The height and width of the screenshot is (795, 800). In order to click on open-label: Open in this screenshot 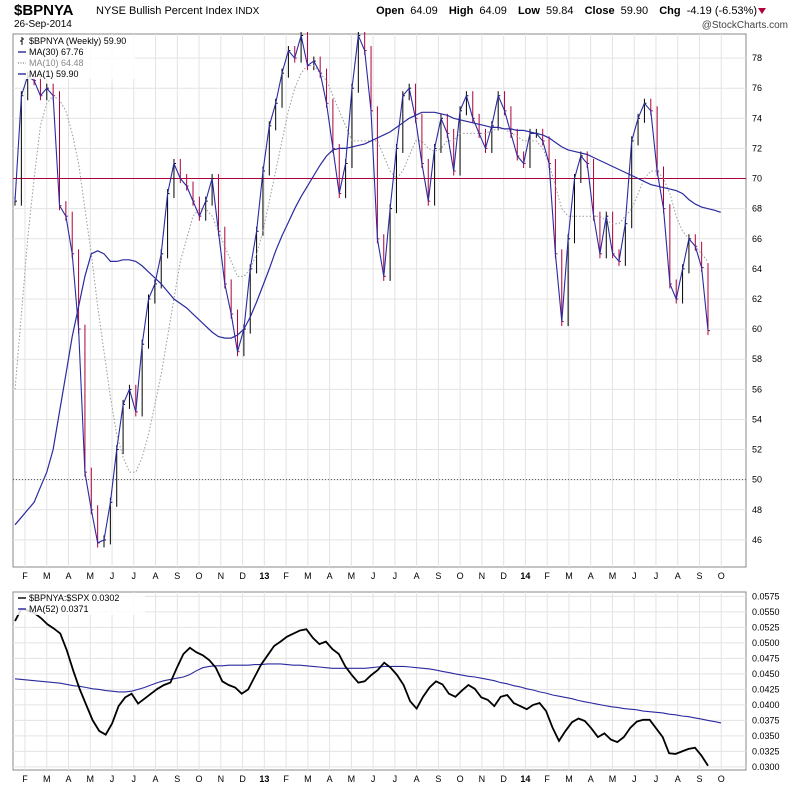, I will do `click(390, 11)`.